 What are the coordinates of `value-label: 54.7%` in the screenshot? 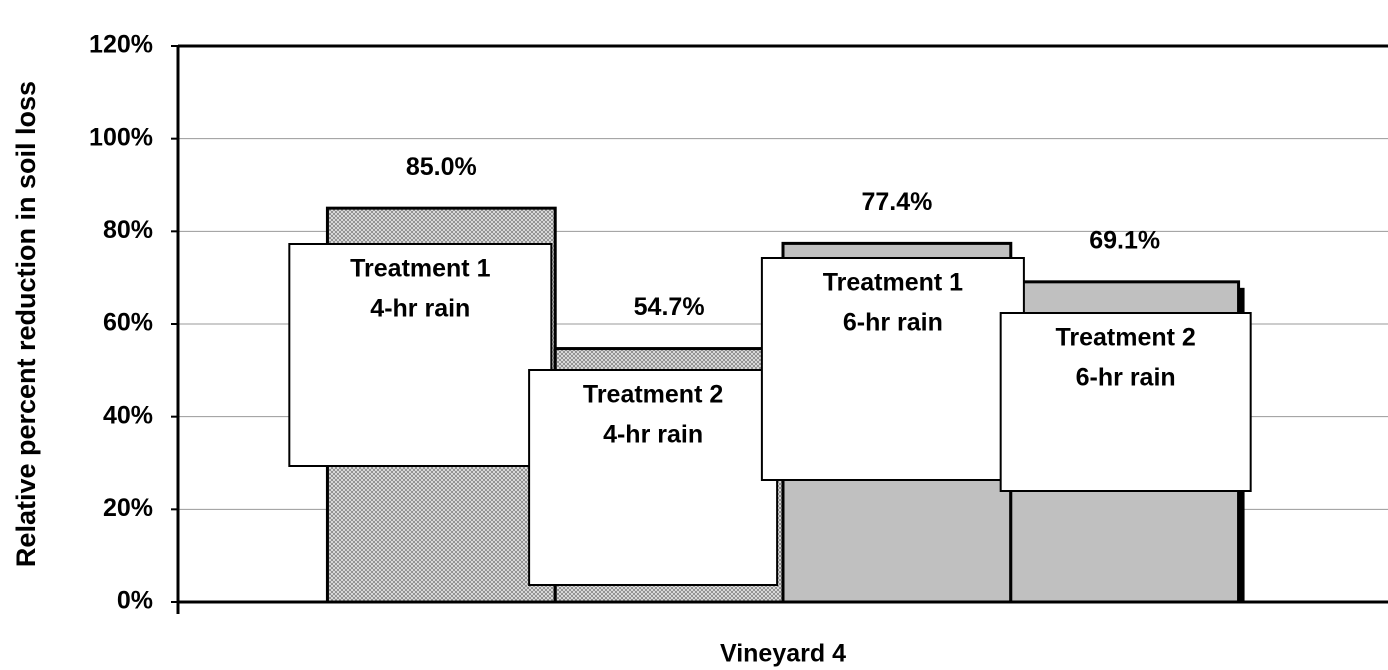 It's located at (669, 307).